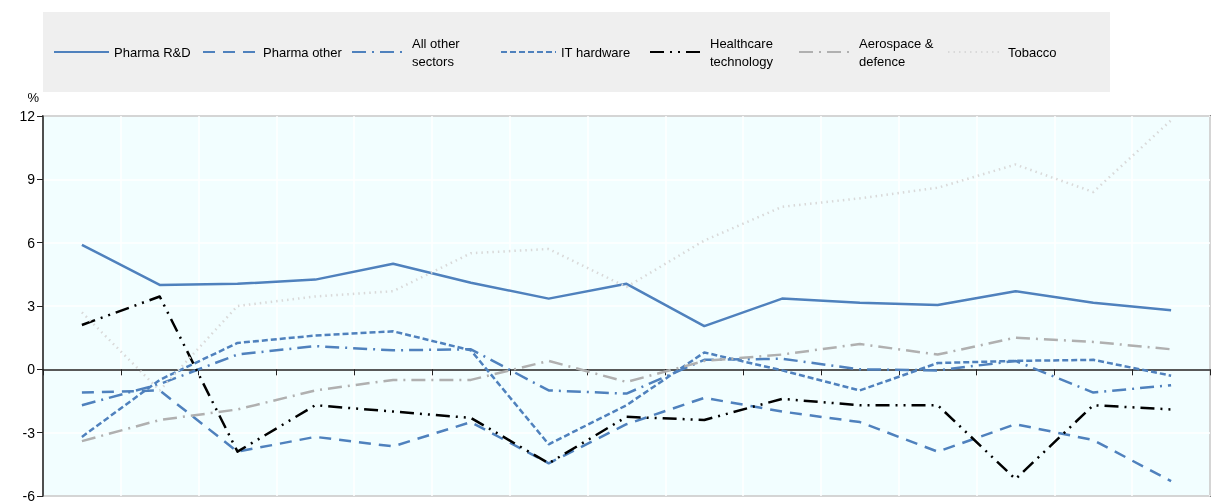  Describe the element at coordinates (596, 52) in the screenshot. I see `legend-label: IT hardware` at that location.